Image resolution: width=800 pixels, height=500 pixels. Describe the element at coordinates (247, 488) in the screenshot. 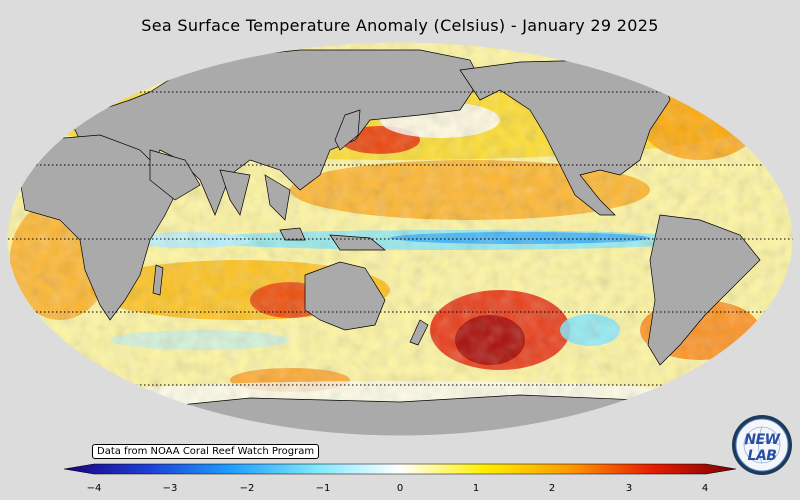

I see `tick-label: −2` at that location.